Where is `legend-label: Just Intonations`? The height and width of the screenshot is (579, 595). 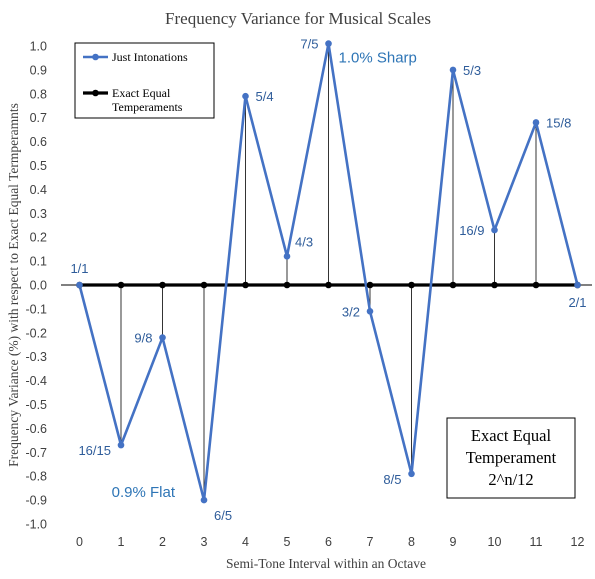 legend-label: Just Intonations is located at coordinates (150, 57).